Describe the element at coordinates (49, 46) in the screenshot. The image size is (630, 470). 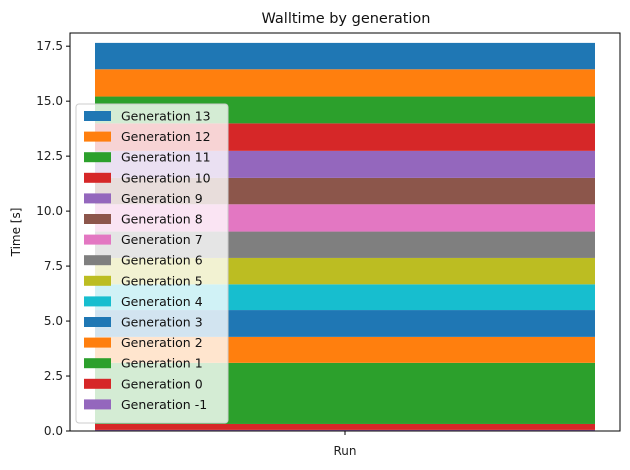
I see `y-tick-label: 17.5` at that location.